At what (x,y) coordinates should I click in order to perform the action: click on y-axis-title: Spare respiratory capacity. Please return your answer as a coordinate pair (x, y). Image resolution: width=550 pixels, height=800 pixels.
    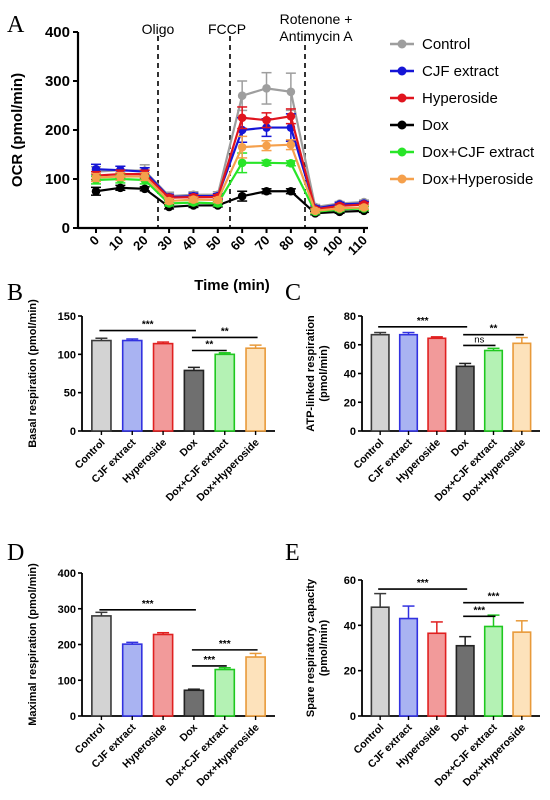
    Looking at the image, I should click on (311, 647).